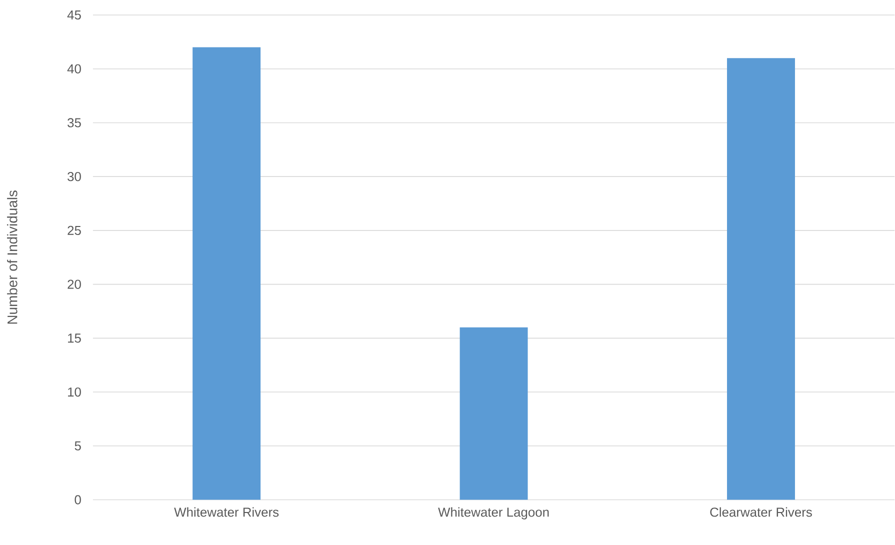  I want to click on y-tick-label: 35, so click(74, 123).